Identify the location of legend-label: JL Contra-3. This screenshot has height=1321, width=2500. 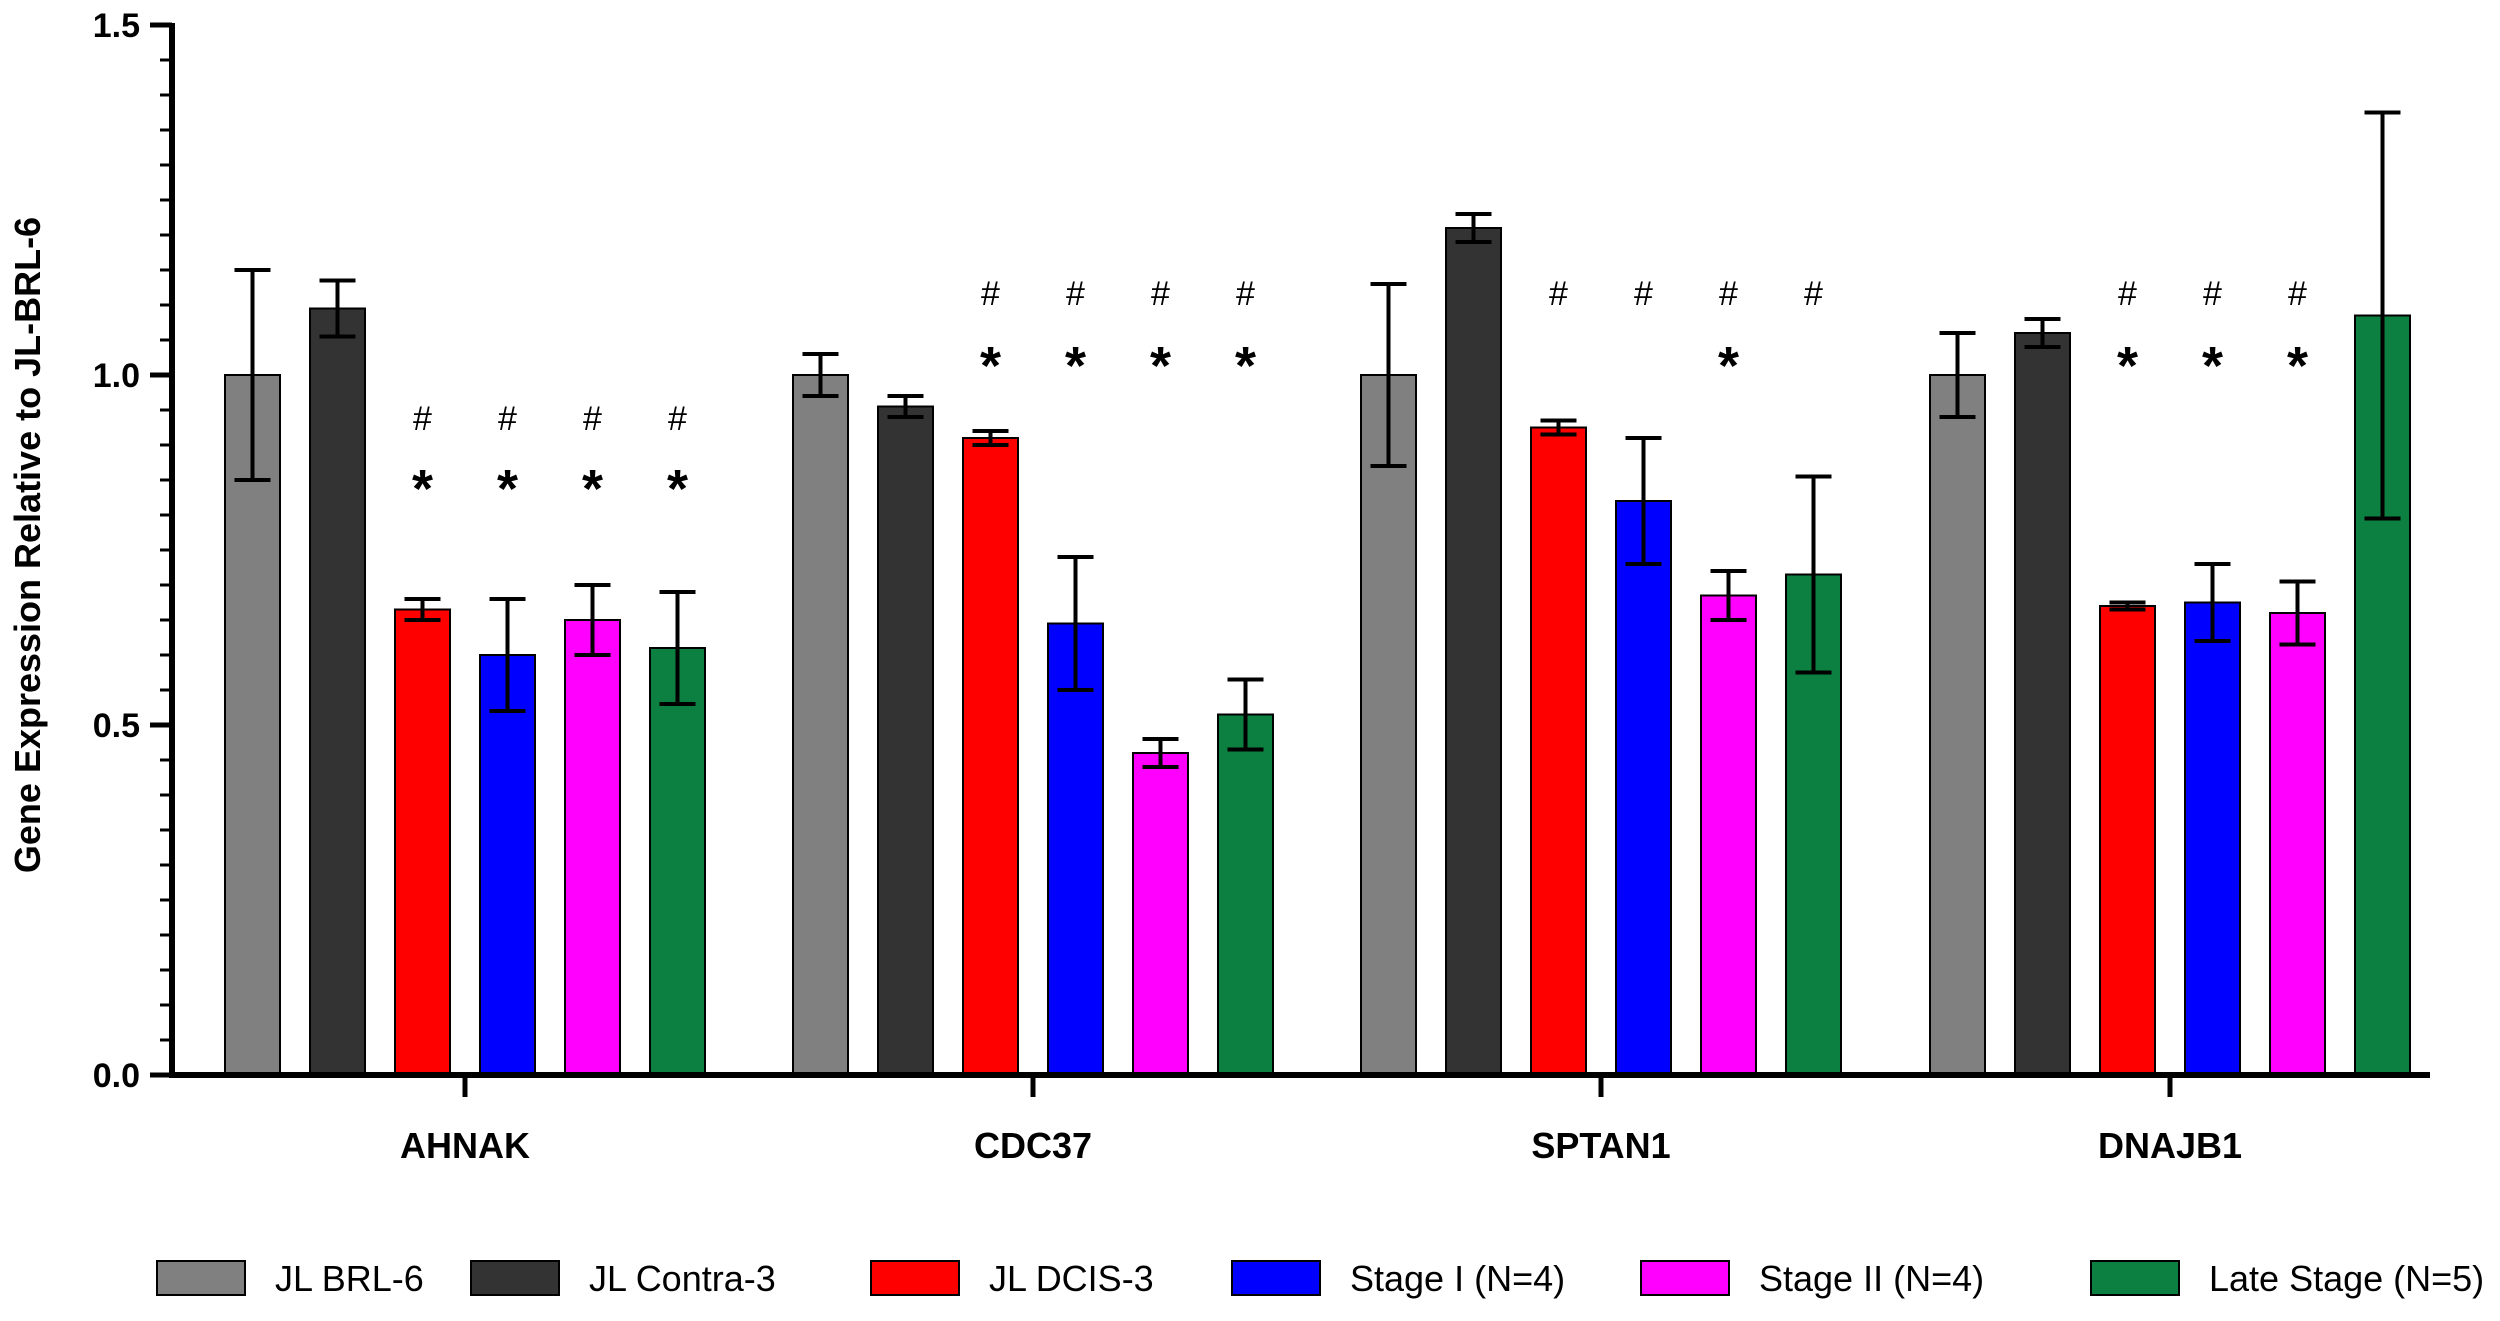
(682, 1278).